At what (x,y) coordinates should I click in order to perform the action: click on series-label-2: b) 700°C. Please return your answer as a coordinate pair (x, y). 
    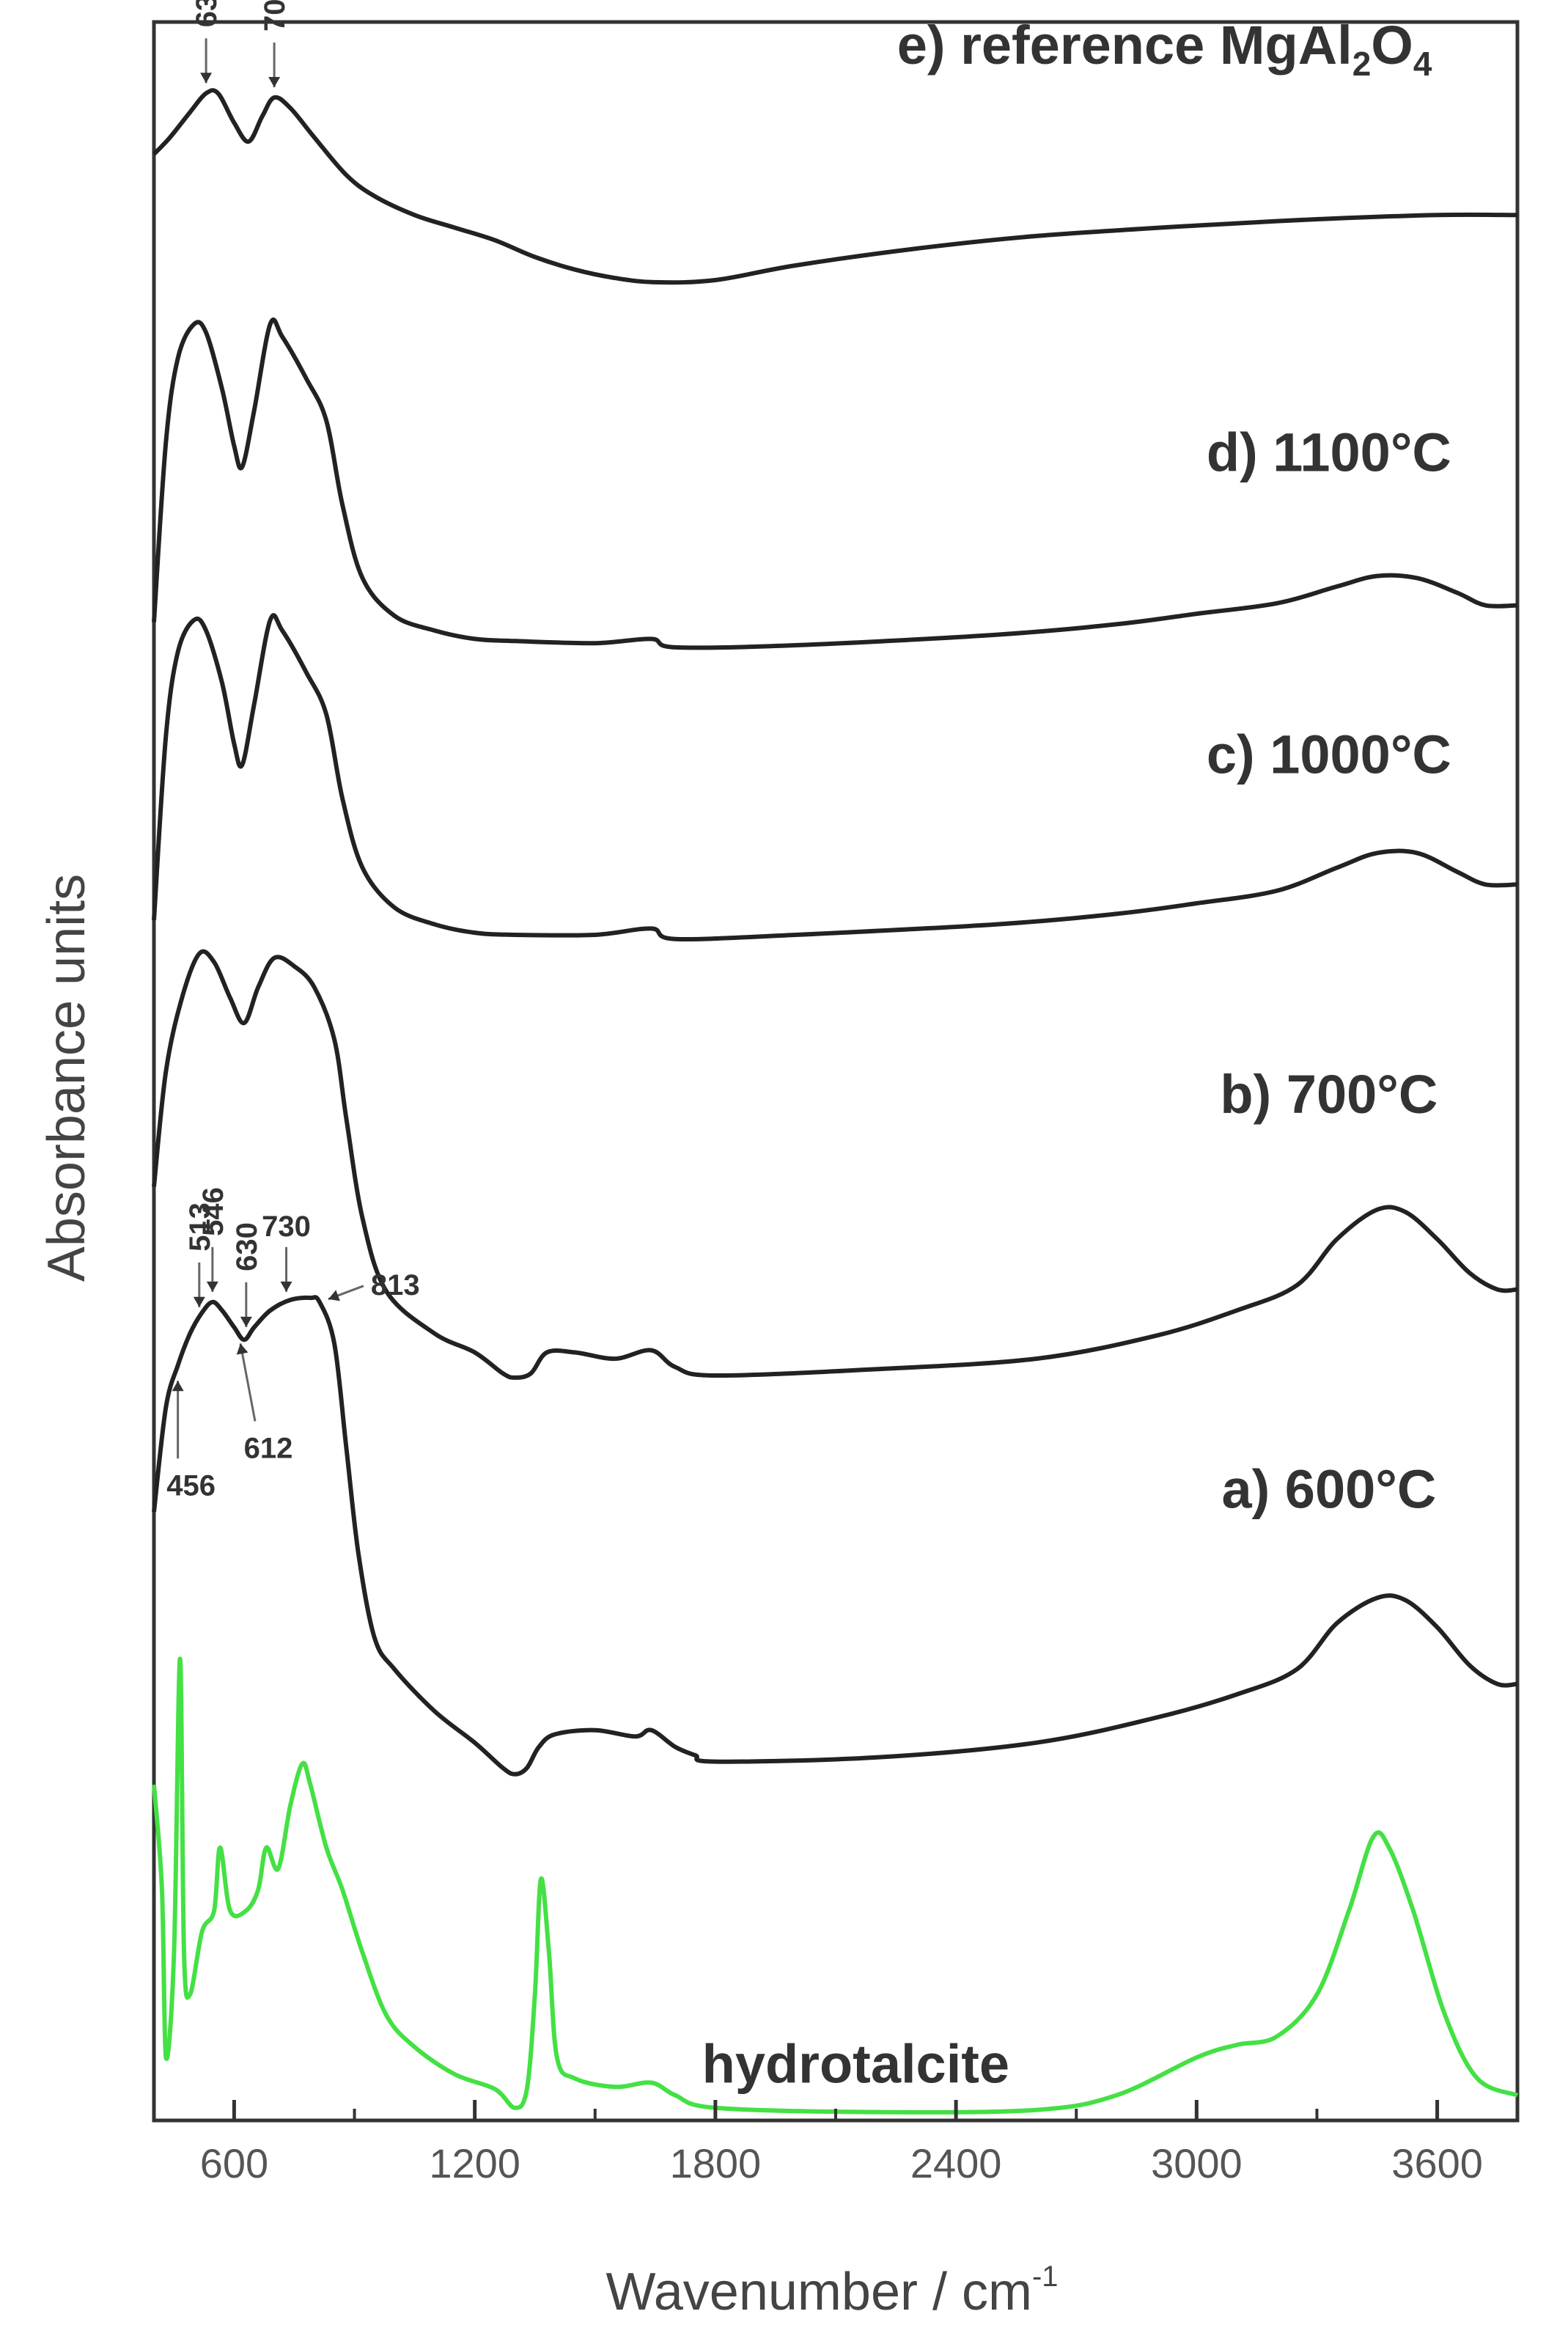
    Looking at the image, I should click on (1329, 1094).